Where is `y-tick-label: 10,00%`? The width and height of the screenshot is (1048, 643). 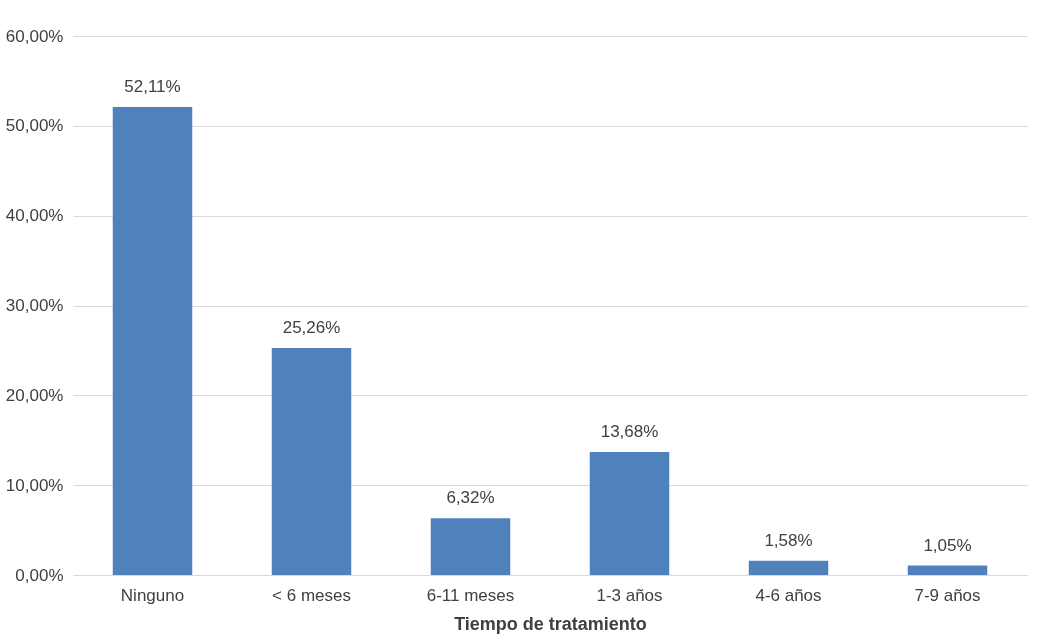
y-tick-label: 10,00% is located at coordinates (34, 485).